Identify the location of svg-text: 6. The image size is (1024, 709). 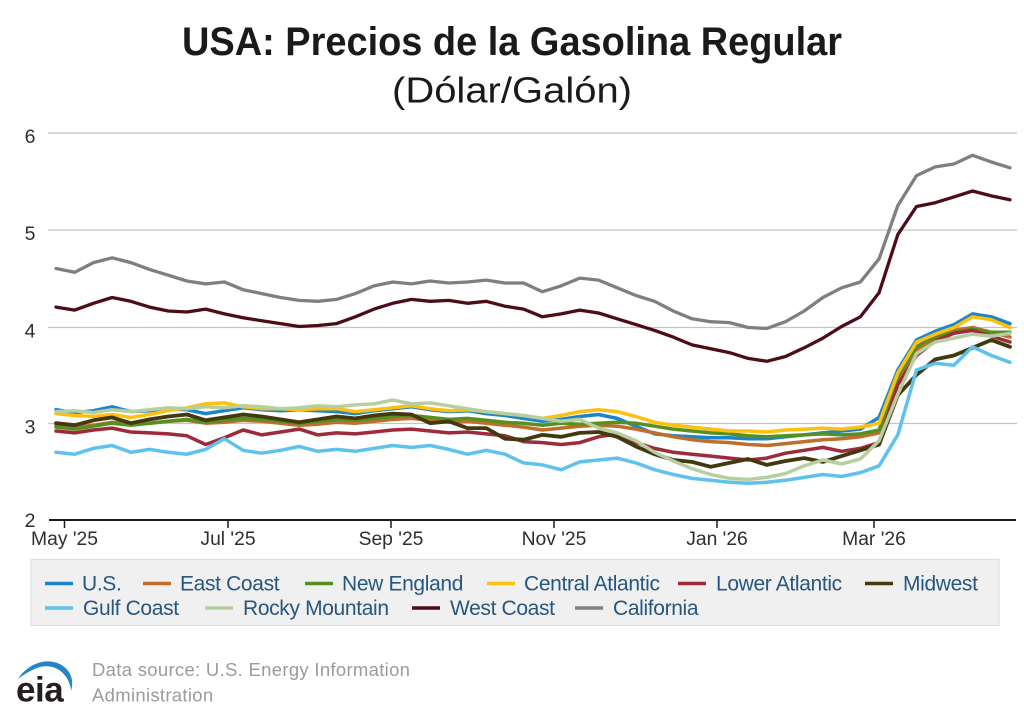
(30, 137).